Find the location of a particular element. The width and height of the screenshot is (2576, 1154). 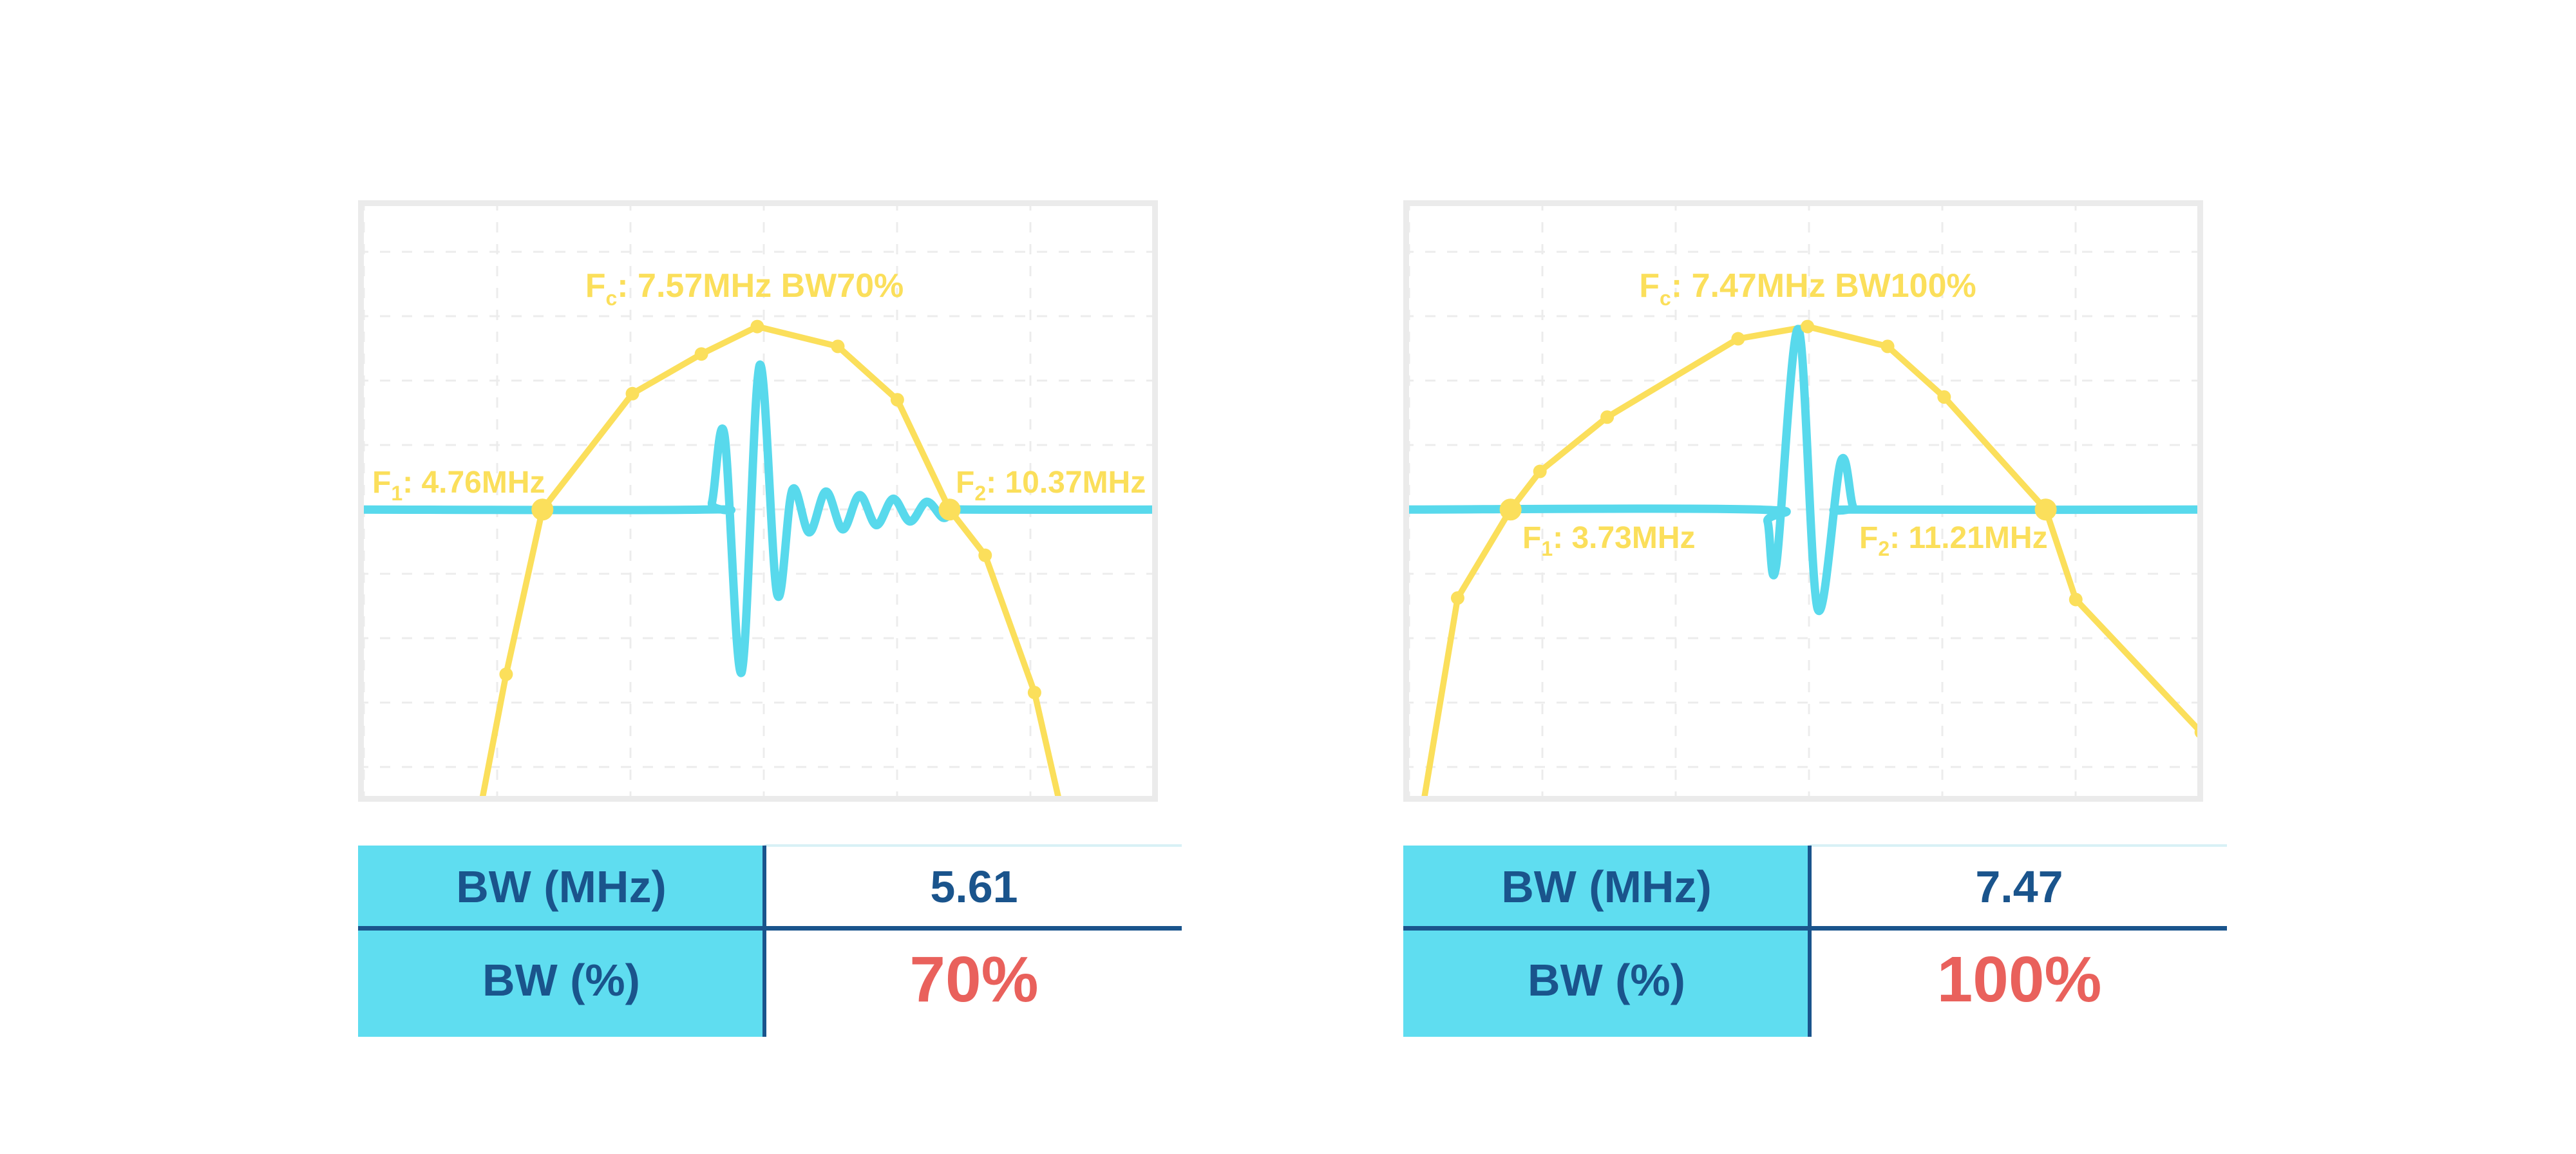

f2-annotation: F2: 10.37MHz is located at coordinates (1051, 485).